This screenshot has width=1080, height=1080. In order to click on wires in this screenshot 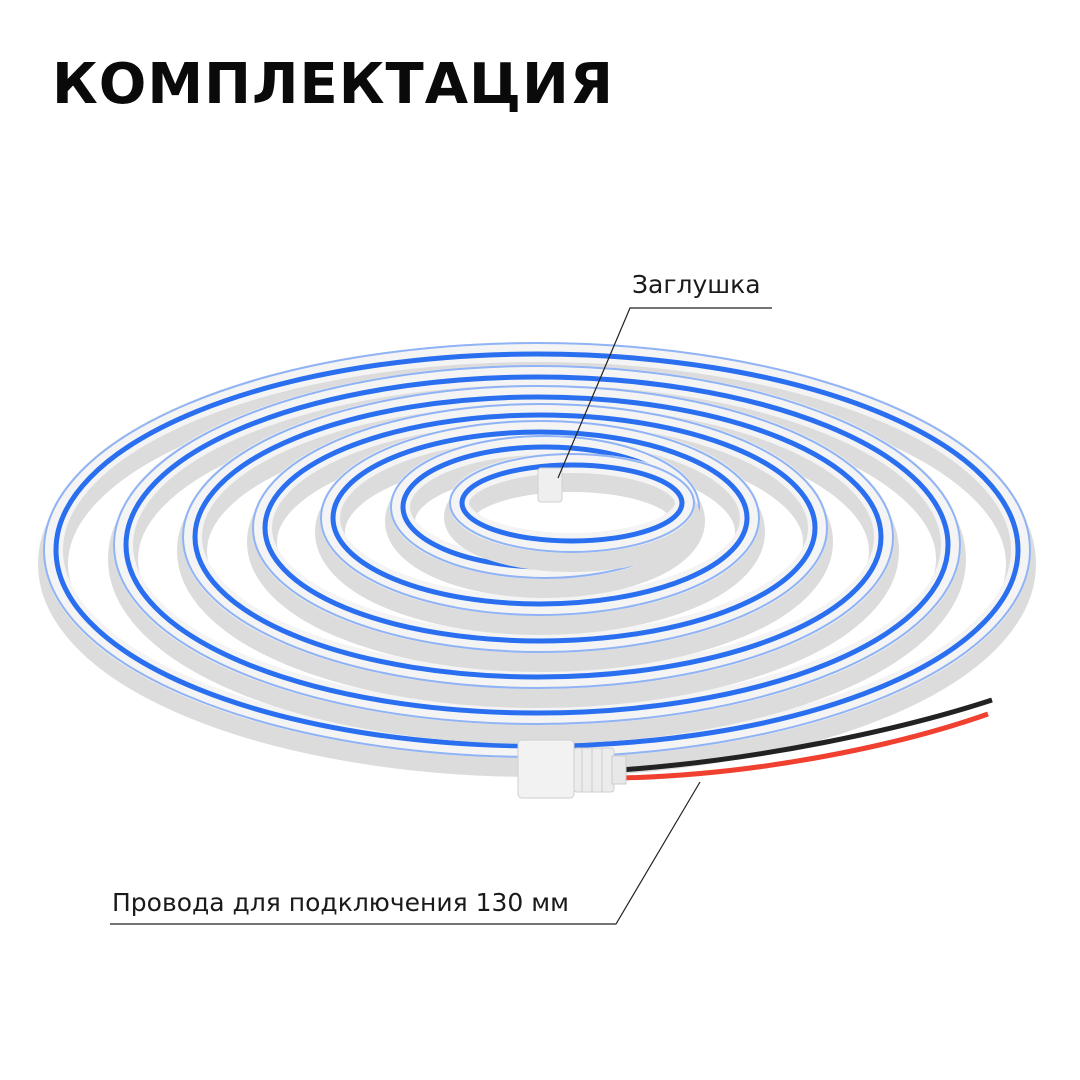, I will do `click(806, 739)`.